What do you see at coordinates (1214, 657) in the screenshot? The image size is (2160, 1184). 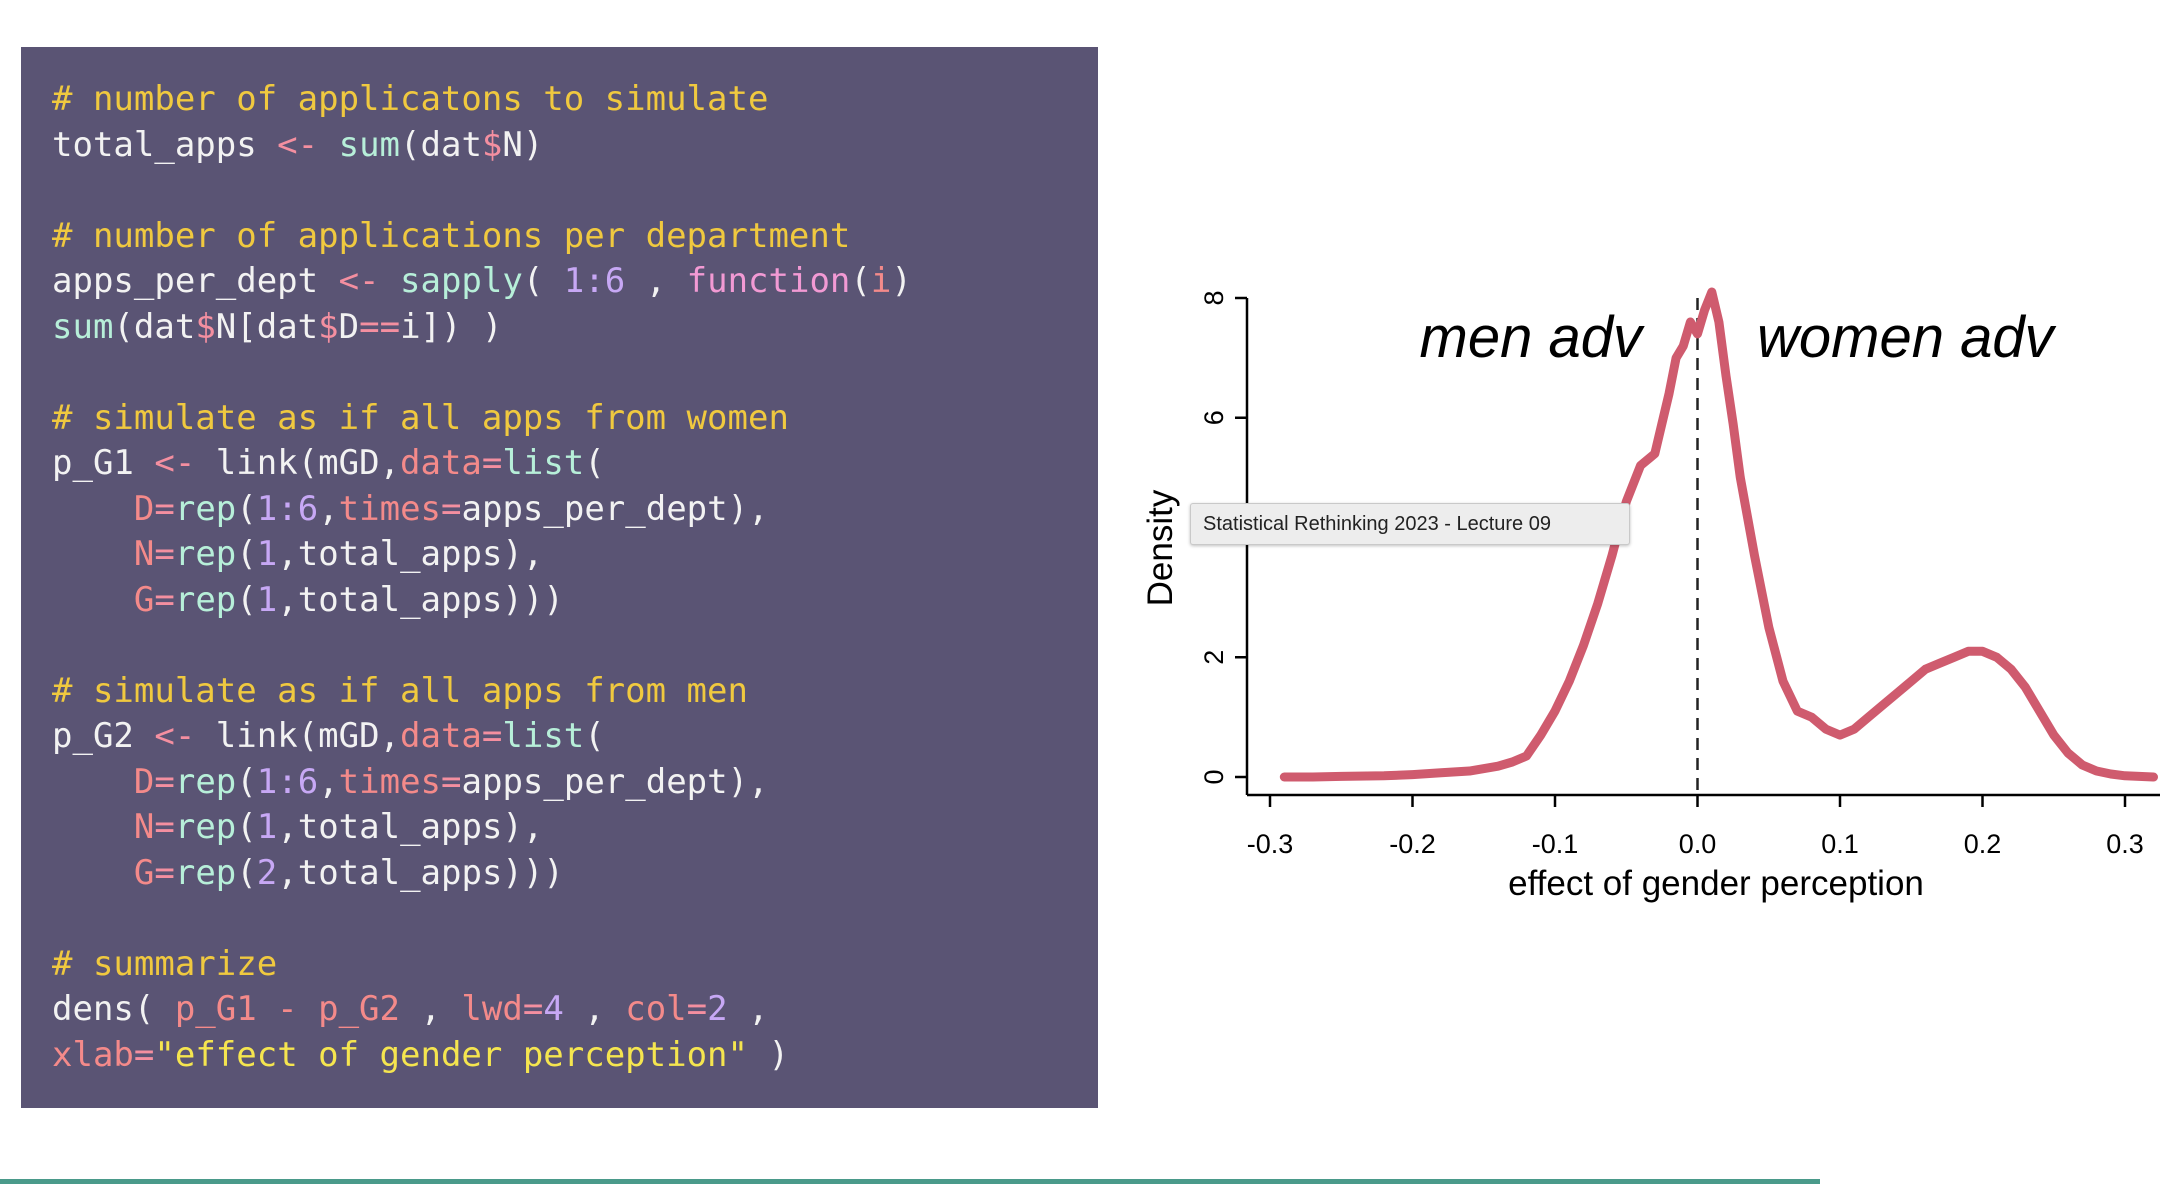 I see `y-tick-label: 2` at bounding box center [1214, 657].